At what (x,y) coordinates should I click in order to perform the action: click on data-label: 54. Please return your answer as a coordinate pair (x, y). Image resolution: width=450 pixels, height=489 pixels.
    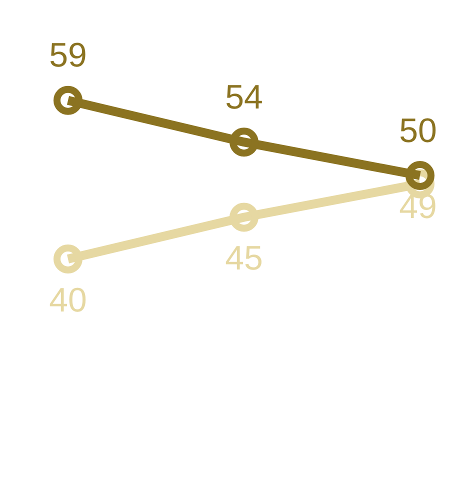
    Looking at the image, I should click on (244, 97).